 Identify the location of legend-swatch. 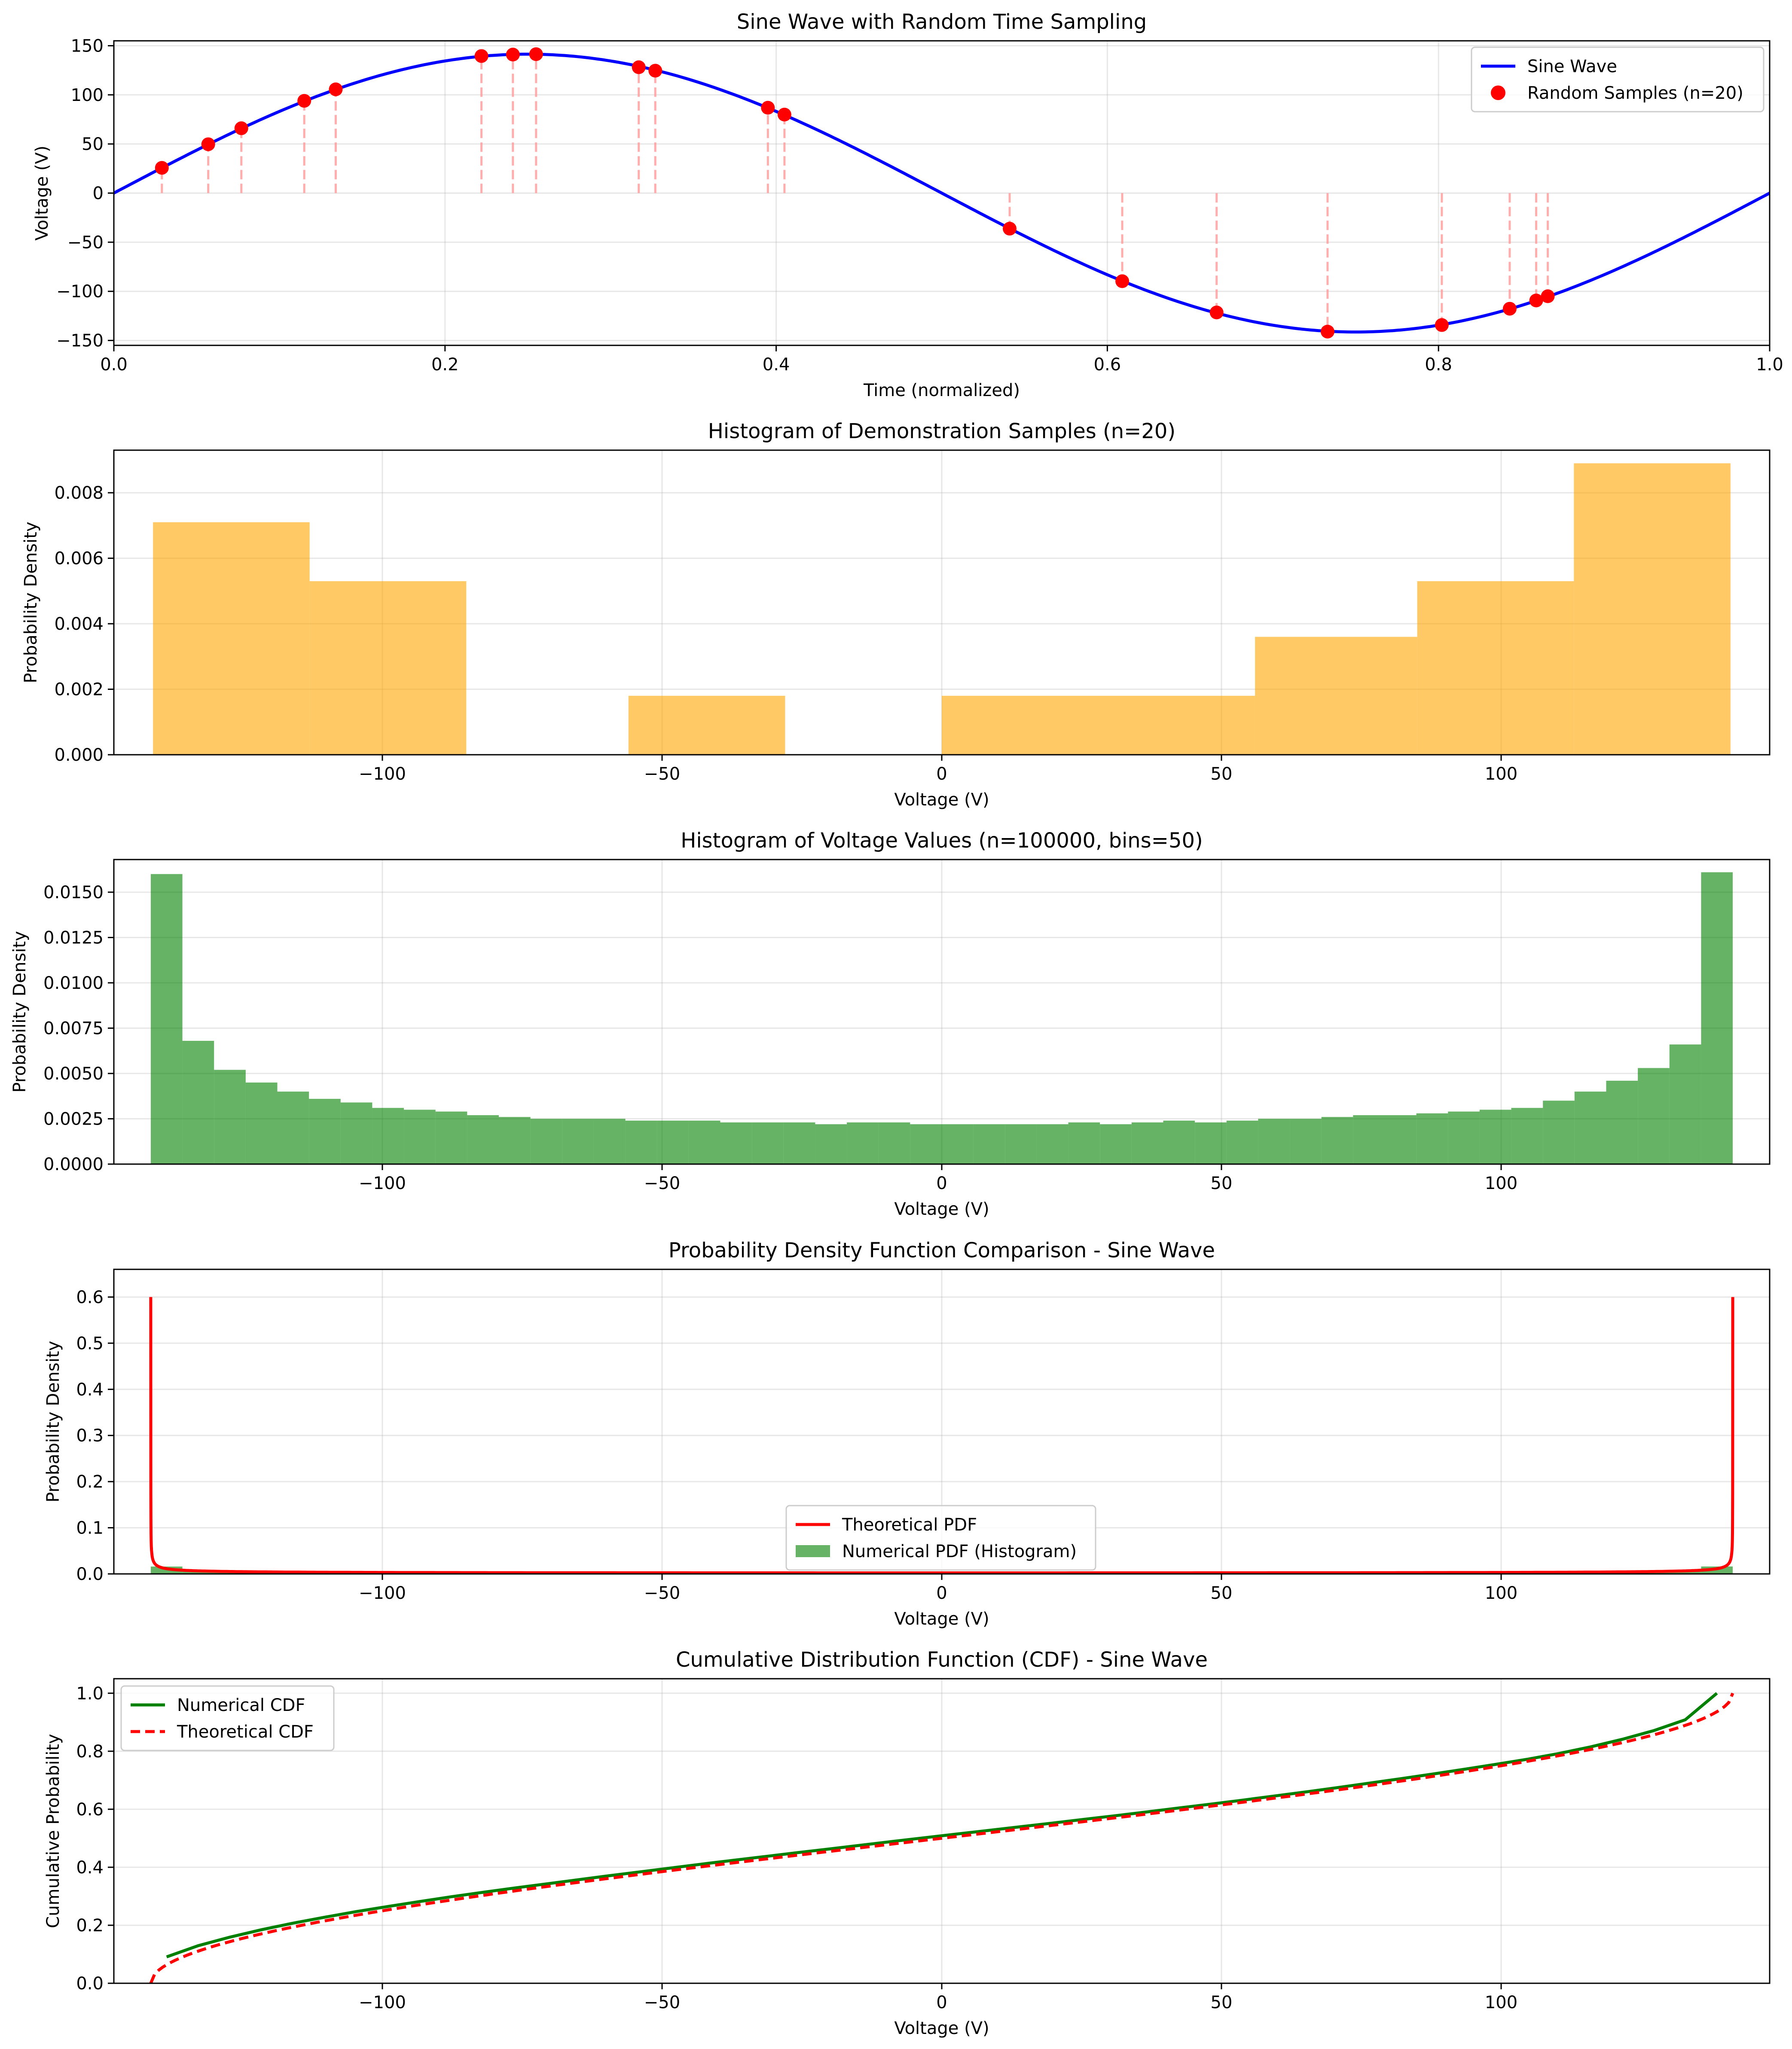
(813, 1551).